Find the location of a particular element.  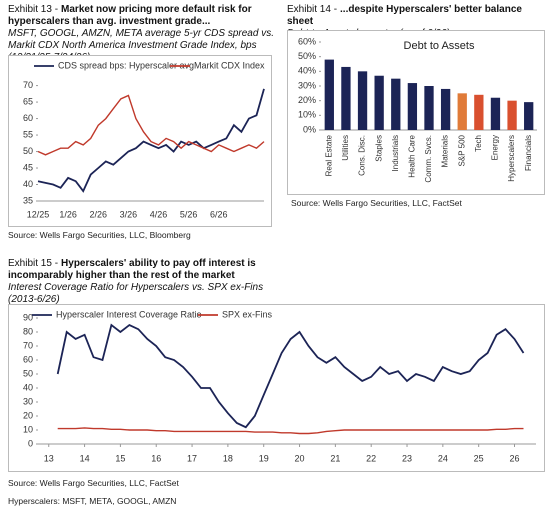

footnote: Hyperscalers: MSFT, META, GOOGL, AMZN is located at coordinates (92, 501).